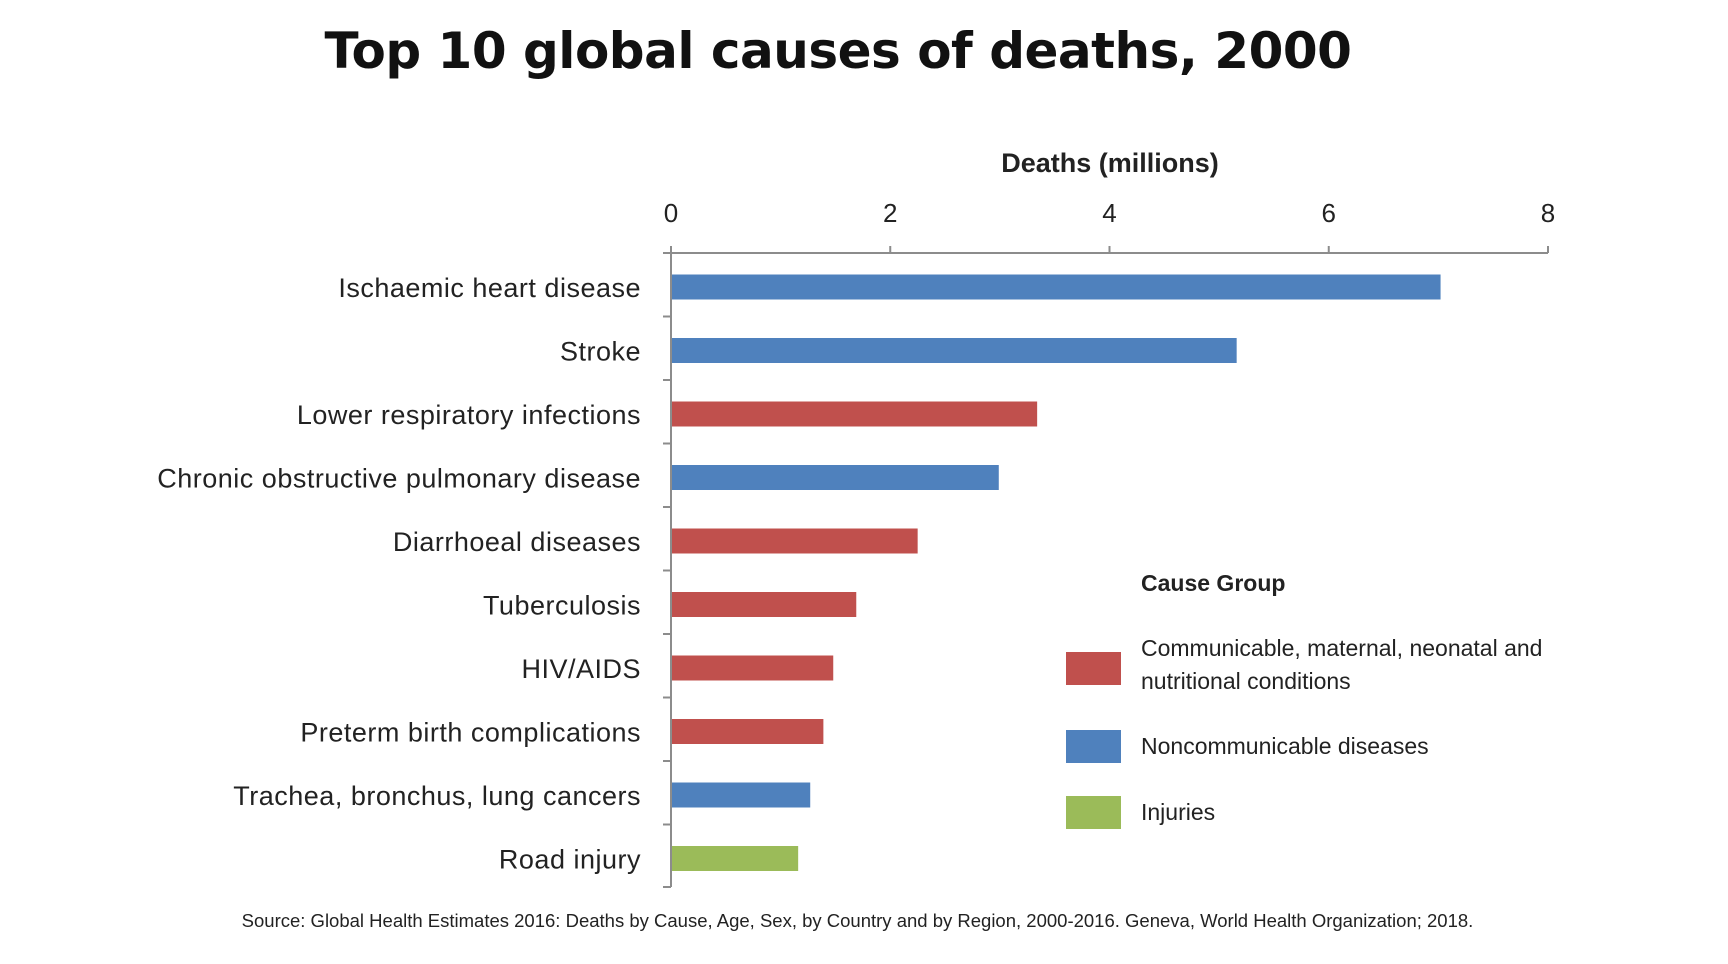 The image size is (1728, 964). Describe the element at coordinates (1109, 213) in the screenshot. I see `x-tick-label: 4` at that location.